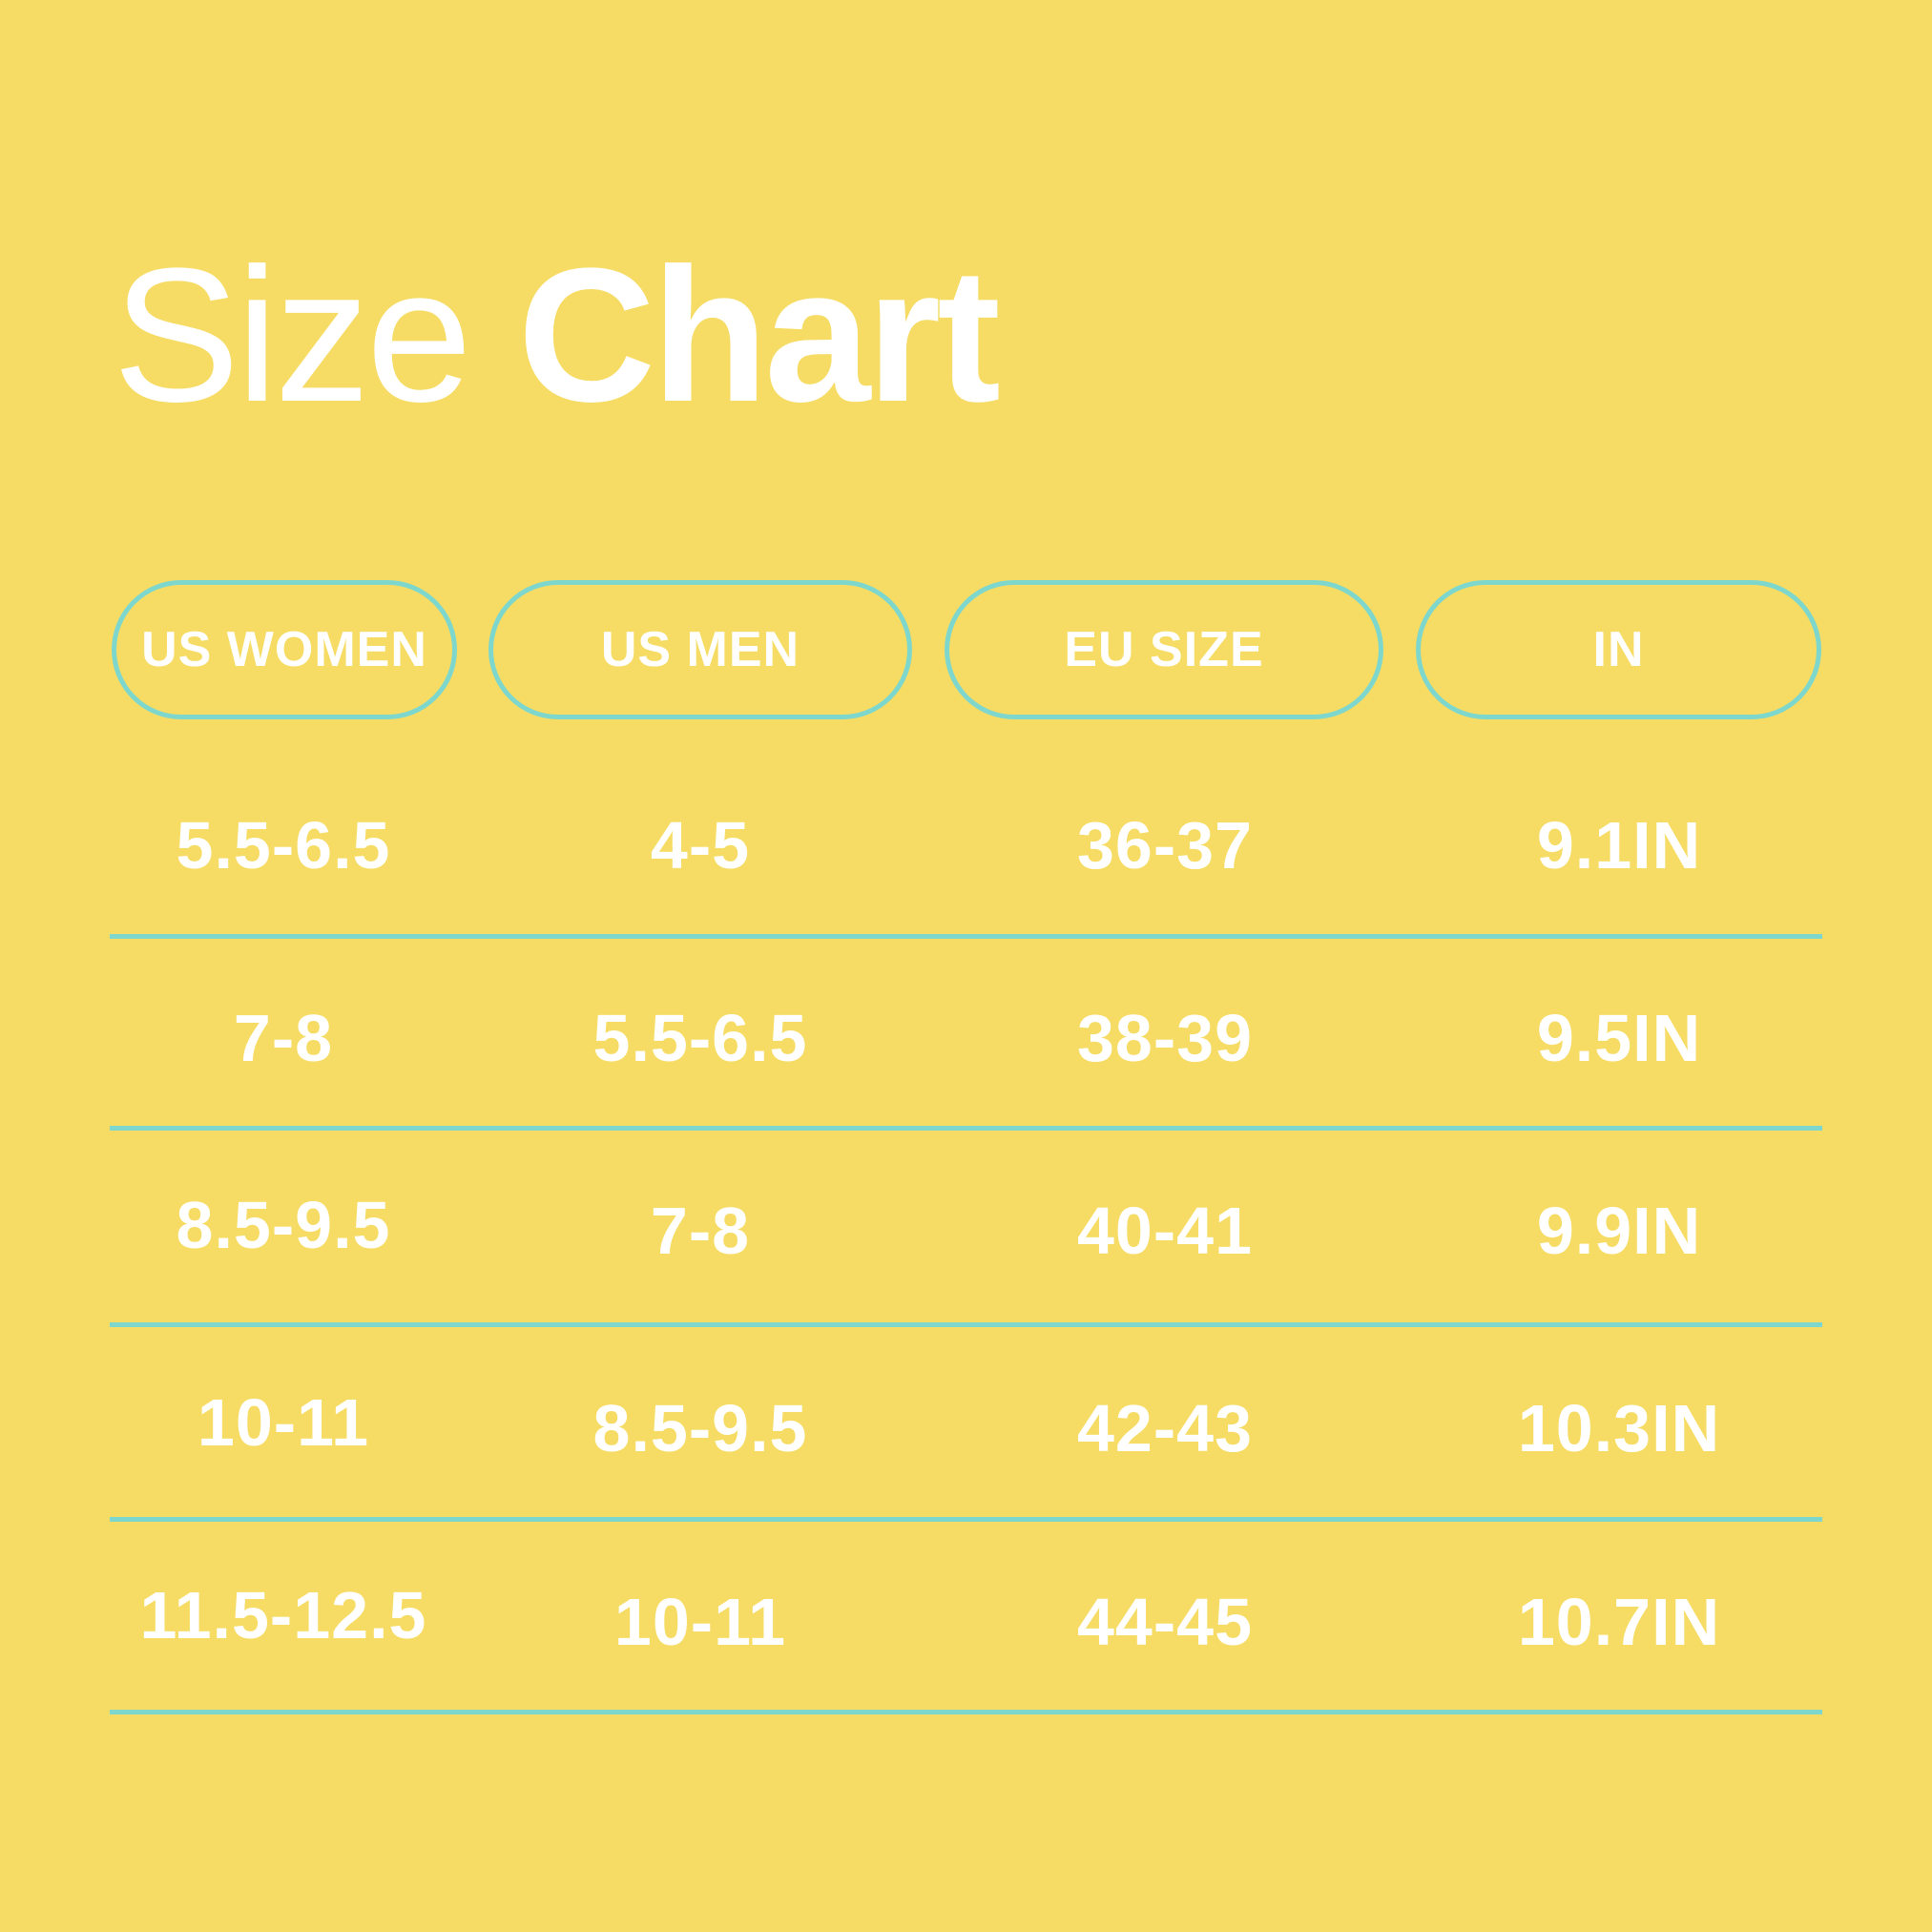  I want to click on cell-r2-in: 9.5IN, so click(1619, 1038).